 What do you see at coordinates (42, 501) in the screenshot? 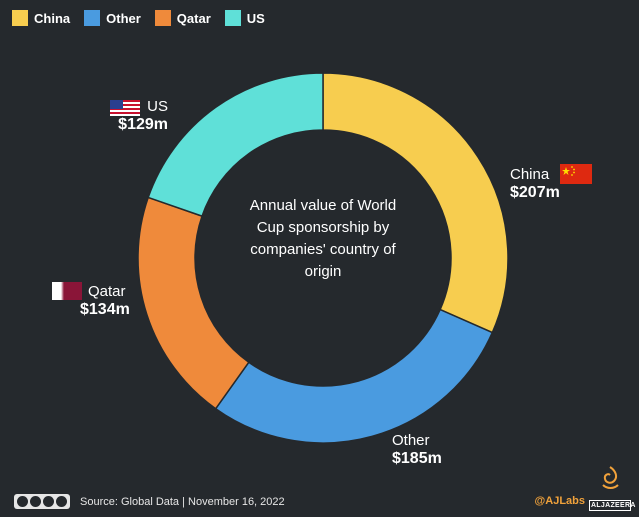
I see `creative-commons-icon` at bounding box center [42, 501].